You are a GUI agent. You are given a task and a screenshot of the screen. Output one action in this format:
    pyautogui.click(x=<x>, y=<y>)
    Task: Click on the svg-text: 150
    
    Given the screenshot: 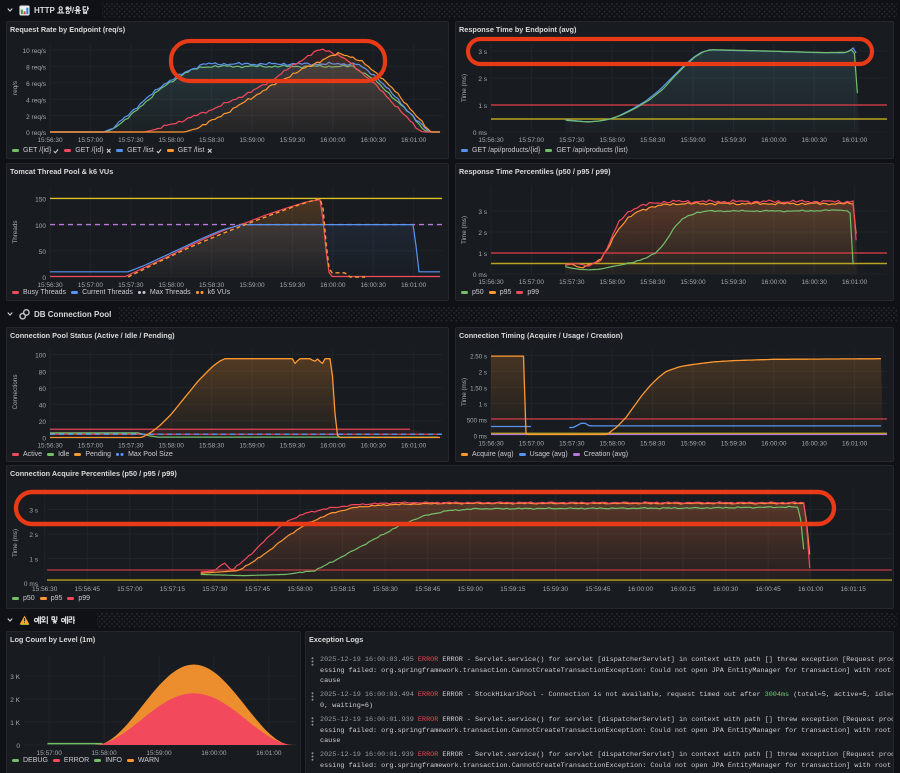 What is the action you would take?
    pyautogui.click(x=40, y=200)
    